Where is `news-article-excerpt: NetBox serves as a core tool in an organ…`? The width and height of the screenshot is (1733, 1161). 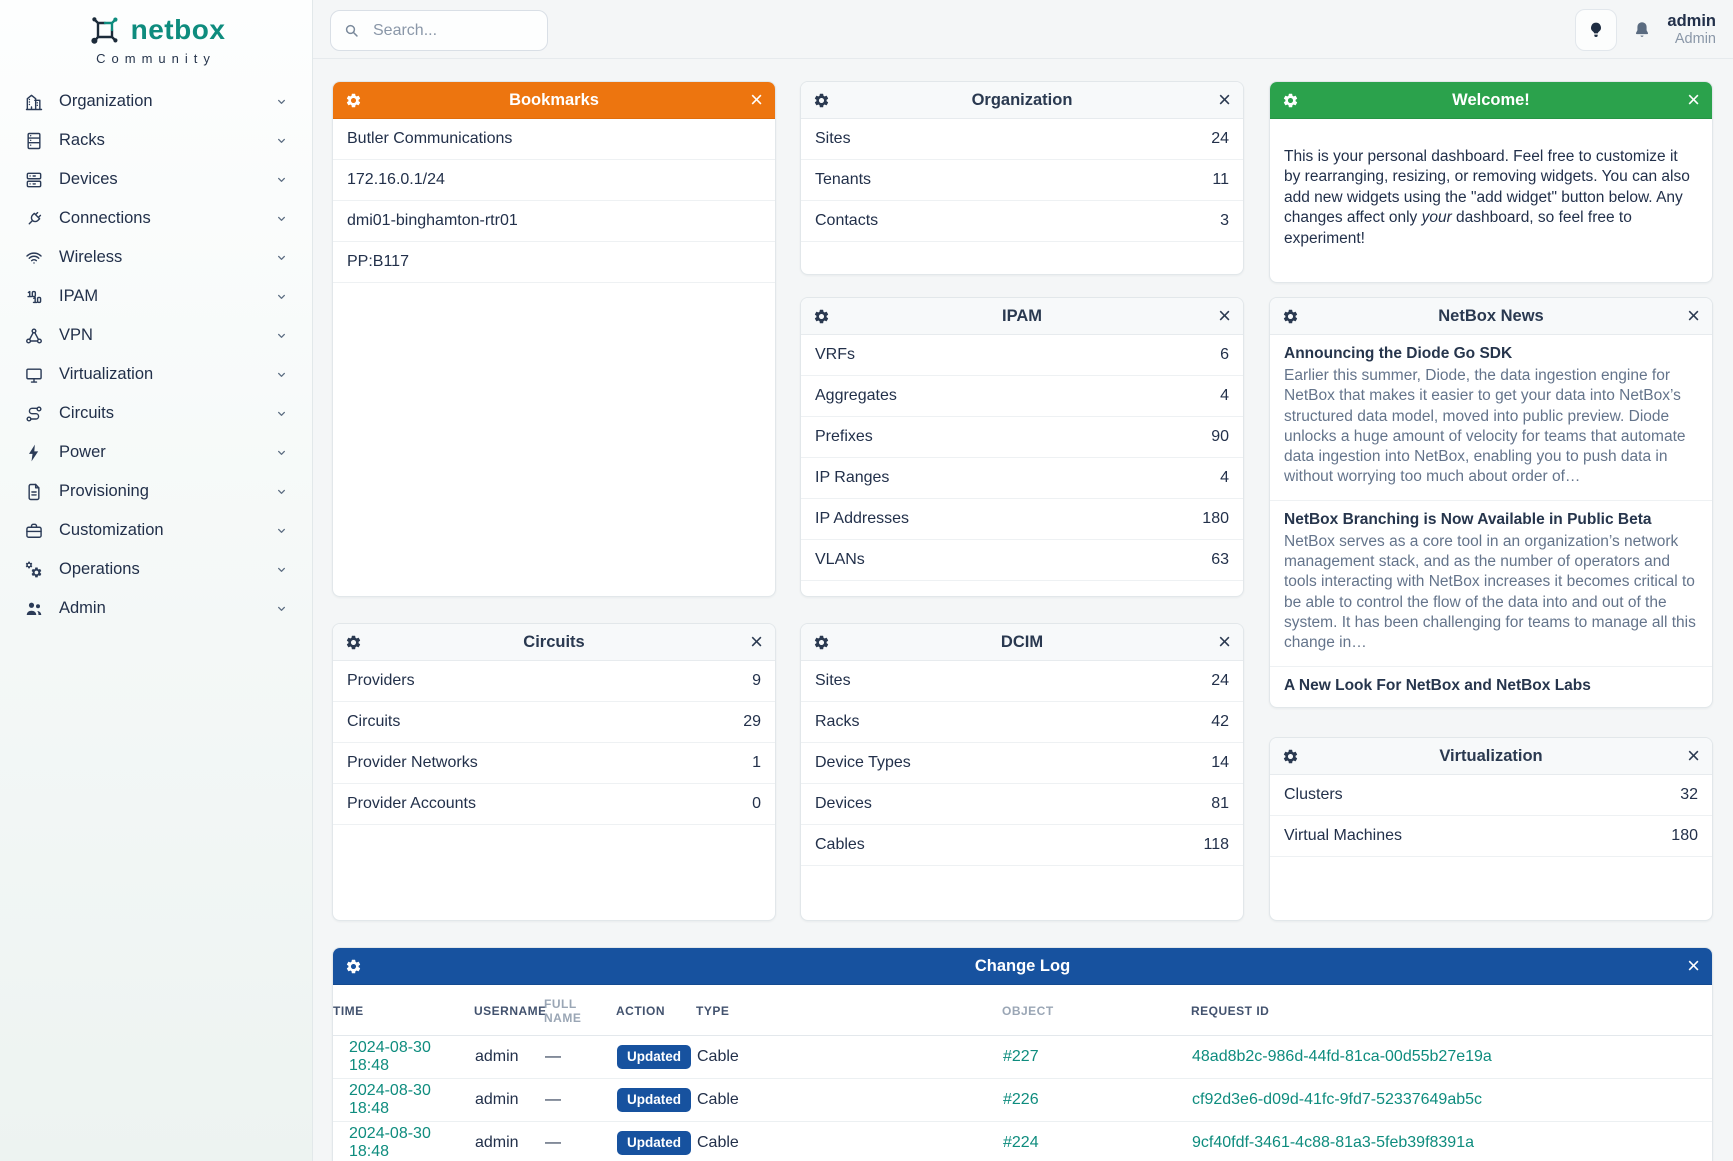
news-article-excerpt: NetBox serves as a core tool in an organ… is located at coordinates (1490, 592).